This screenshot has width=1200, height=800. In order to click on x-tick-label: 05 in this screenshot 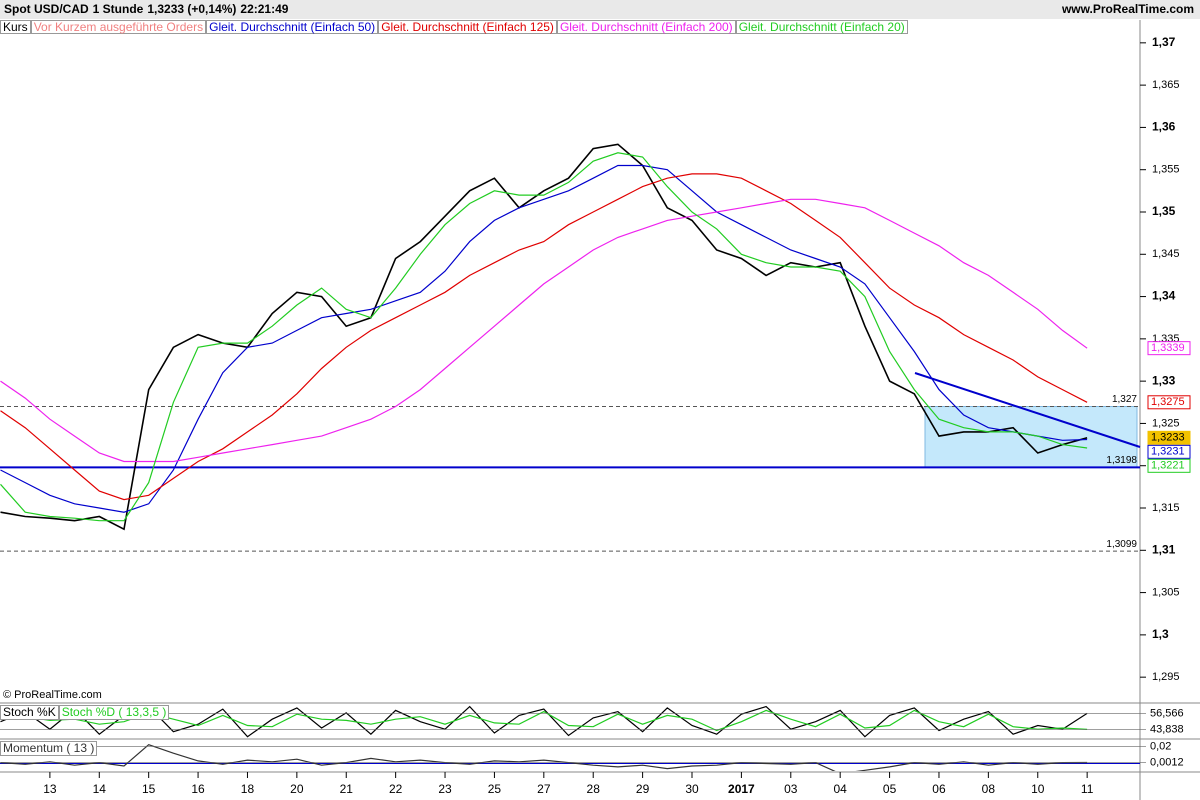, I will do `click(890, 789)`.